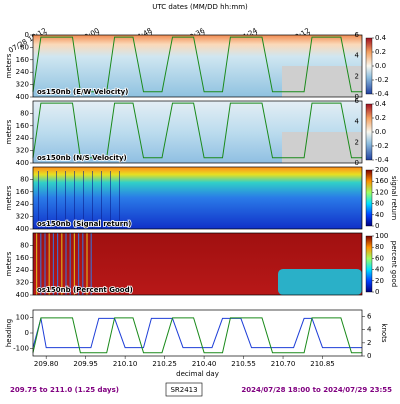  What do you see at coordinates (384, 333) in the screenshot?
I see `y2-label: knots` at bounding box center [384, 333].